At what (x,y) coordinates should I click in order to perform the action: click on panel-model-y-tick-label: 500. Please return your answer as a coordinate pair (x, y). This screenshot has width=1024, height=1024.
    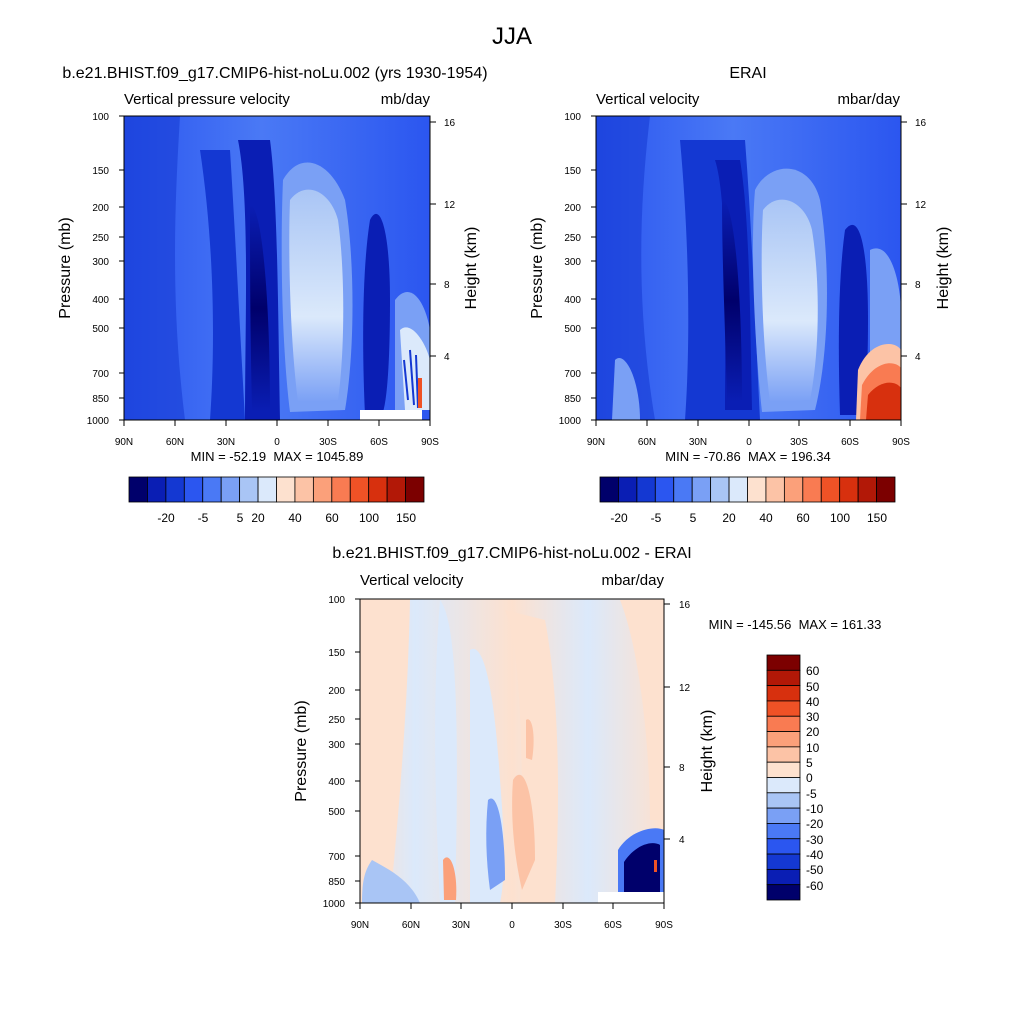
    Looking at the image, I should click on (100, 329).